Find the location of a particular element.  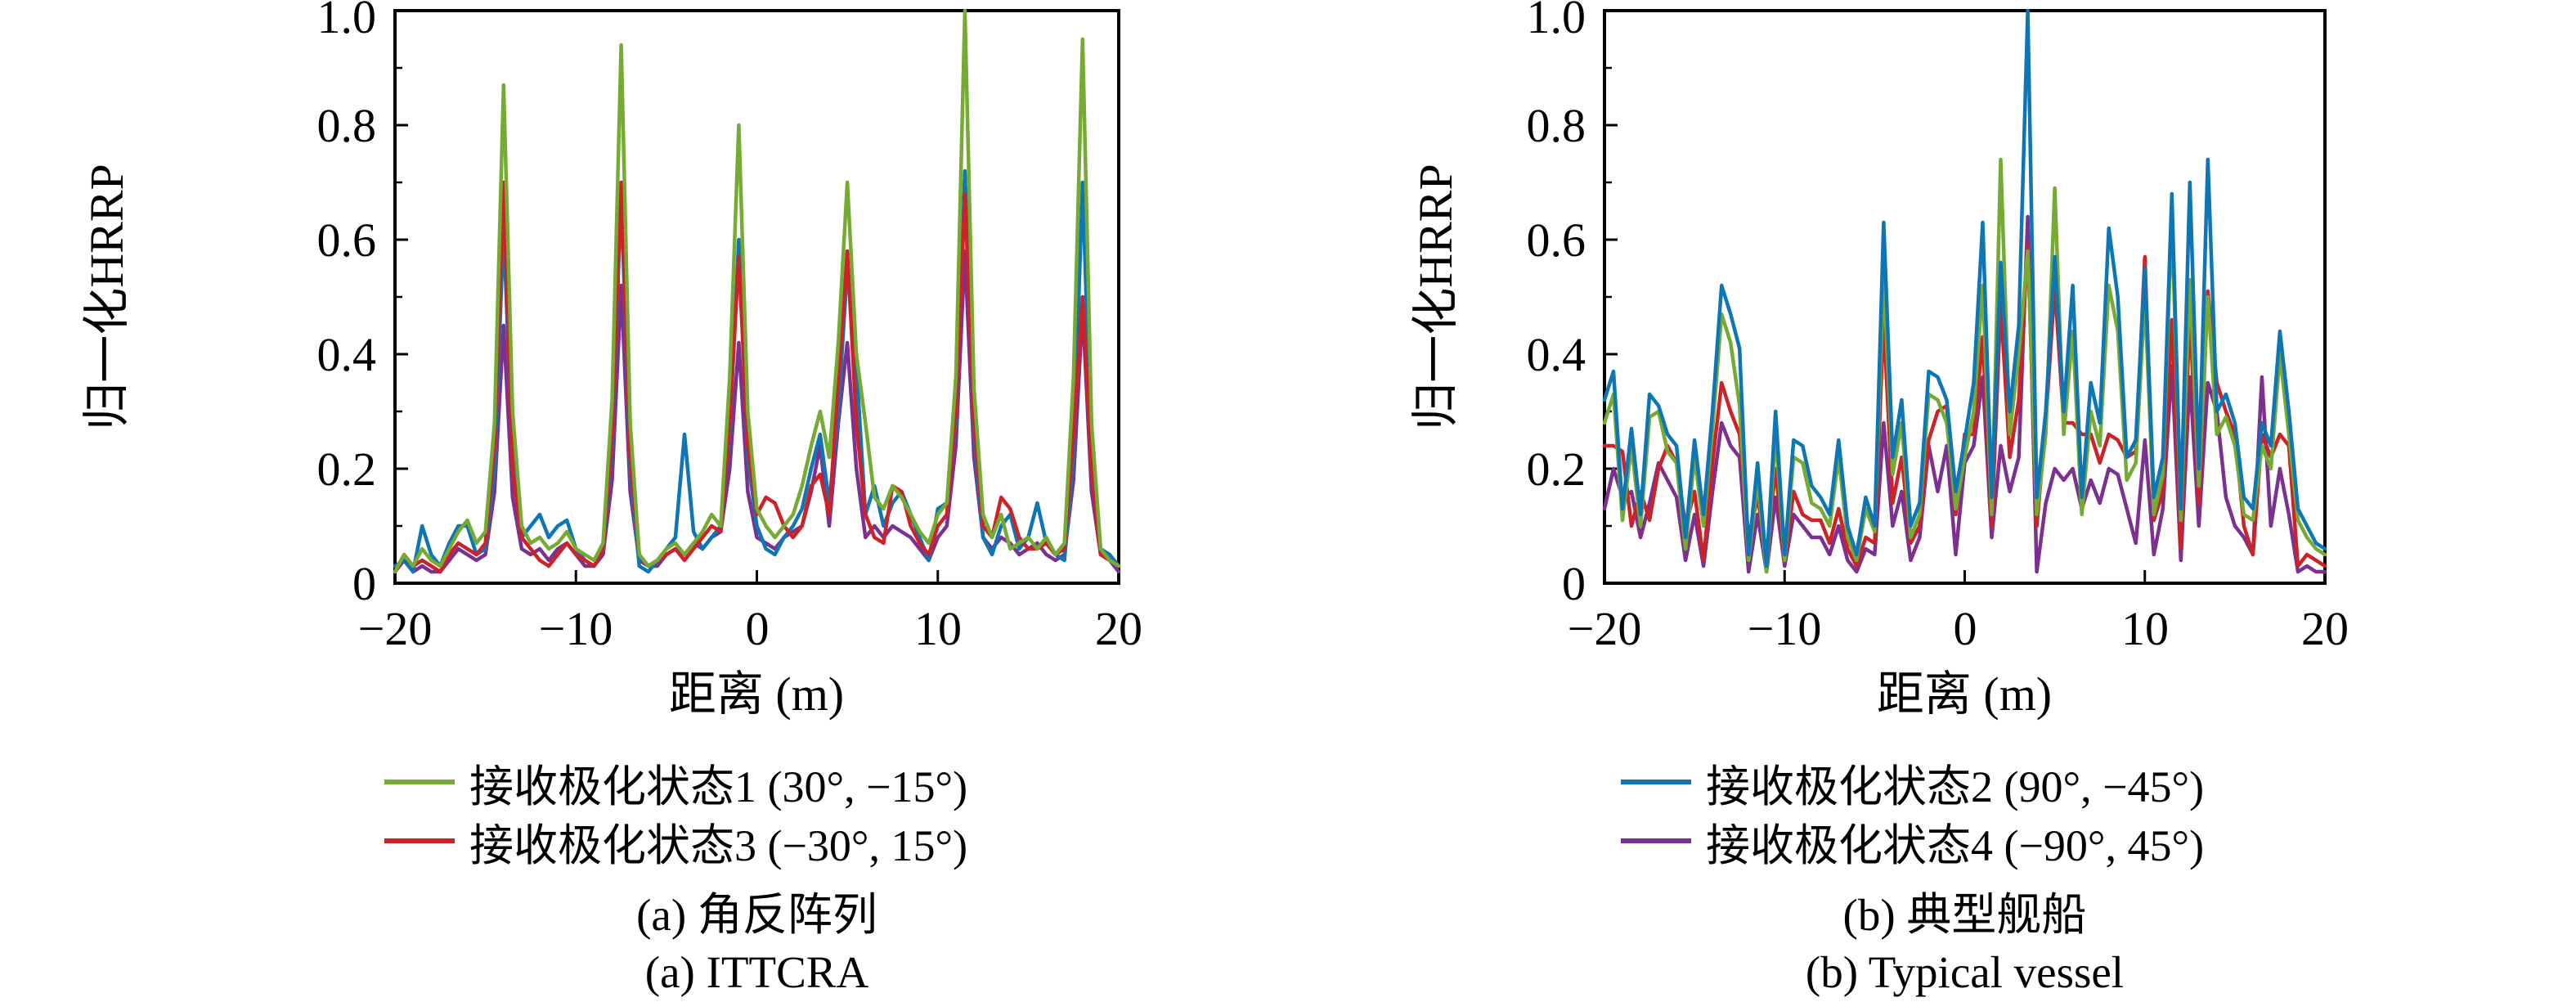

legend-item: 接收极化状态1 (30°, −15°) is located at coordinates (675, 782).